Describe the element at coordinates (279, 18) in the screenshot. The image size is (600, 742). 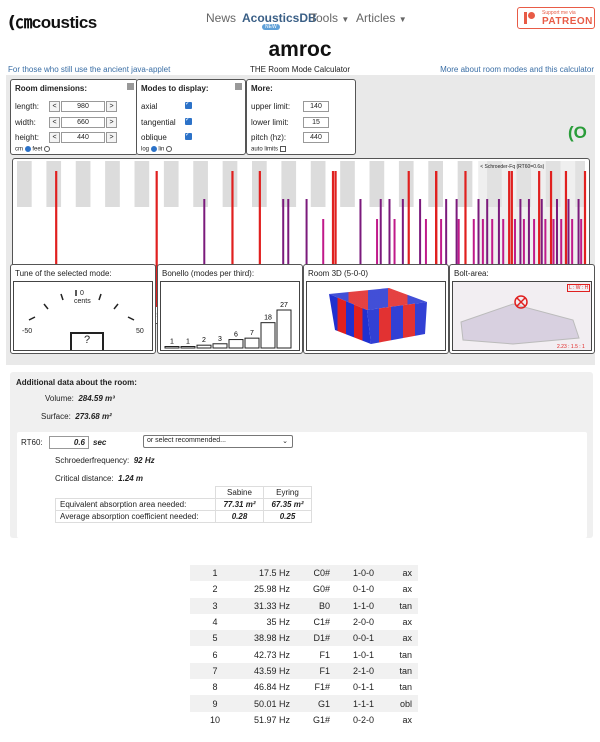
I see `nav-acousticsdb: AcousticsDB` at that location.